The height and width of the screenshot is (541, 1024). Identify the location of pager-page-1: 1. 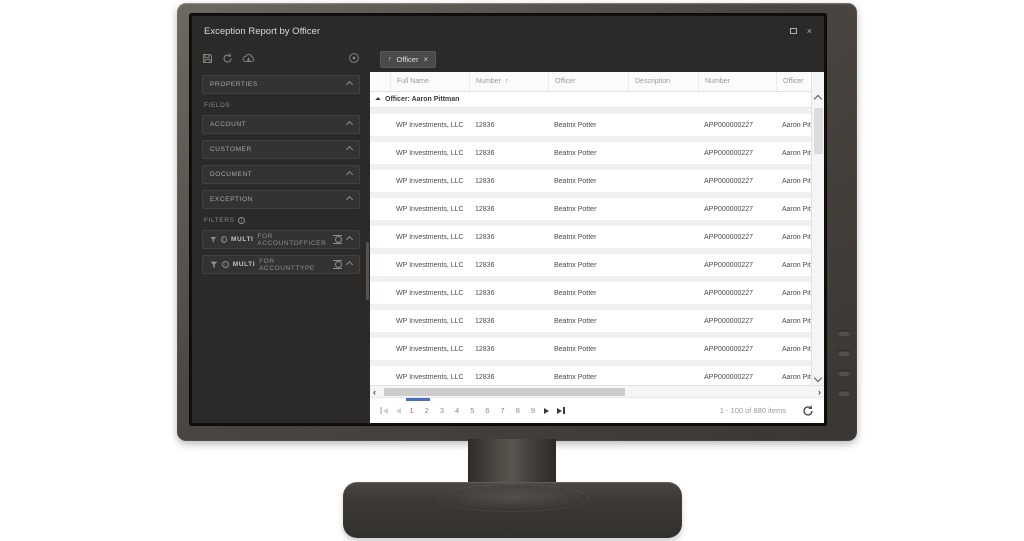
(411, 410).